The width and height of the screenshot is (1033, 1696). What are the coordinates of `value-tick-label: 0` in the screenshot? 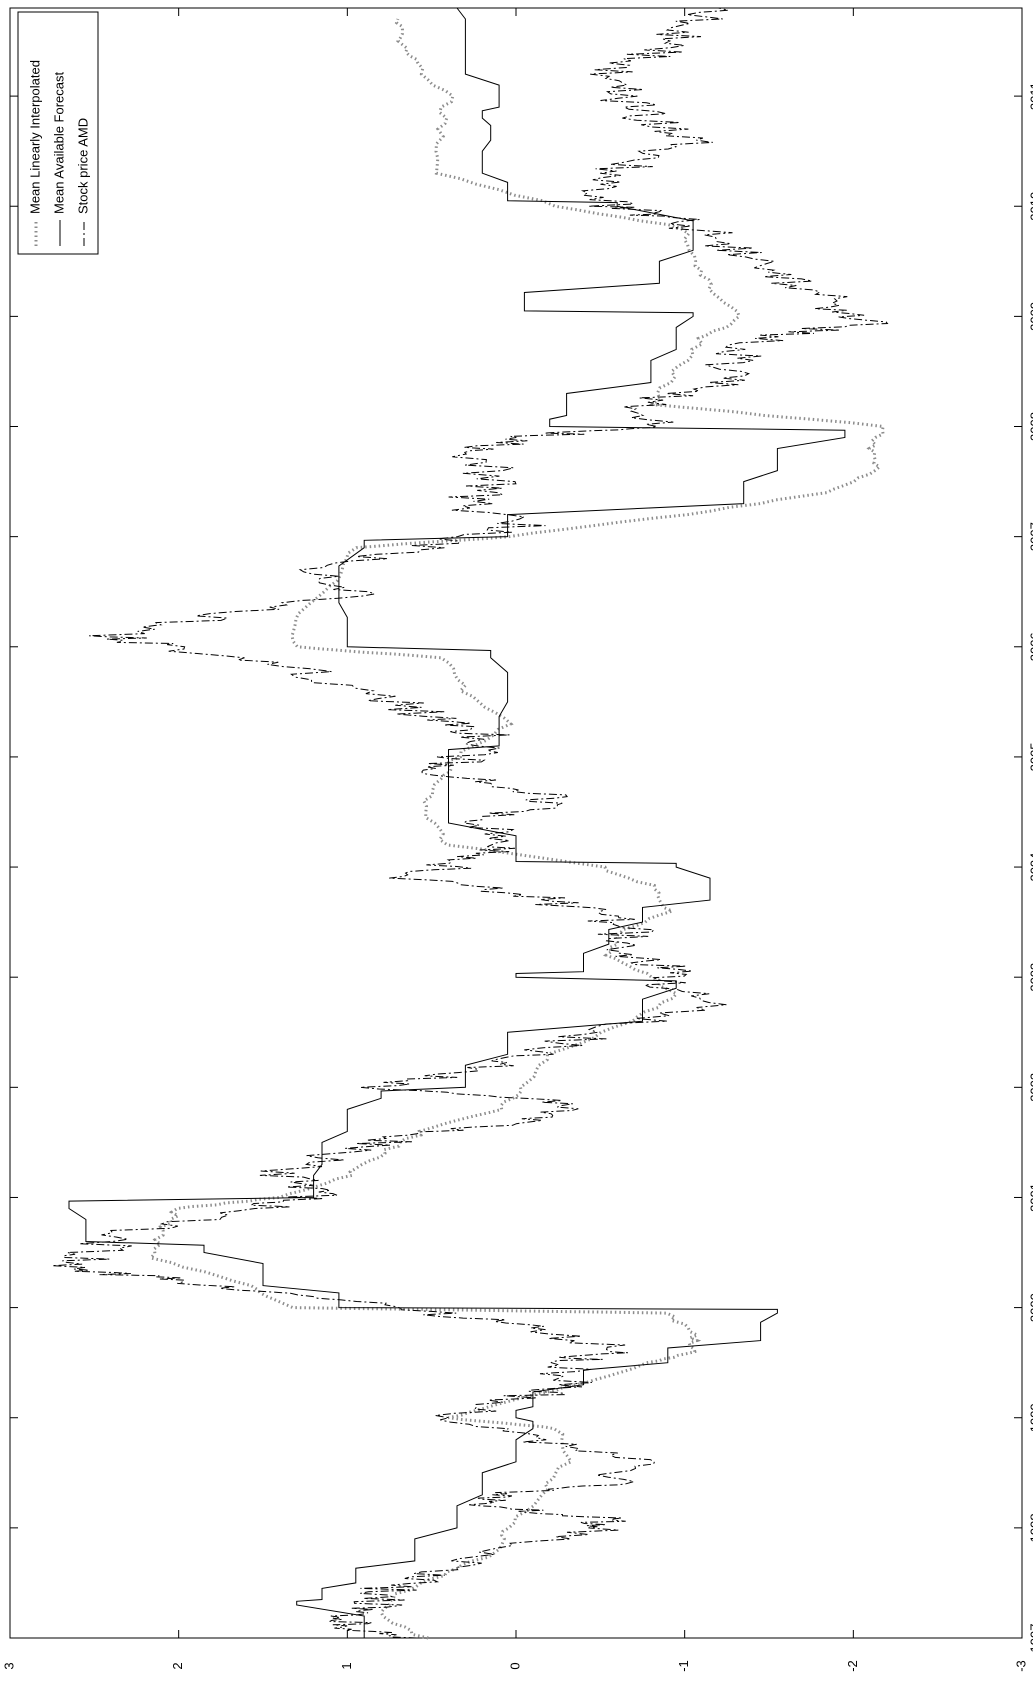 It's located at (514, 1665).